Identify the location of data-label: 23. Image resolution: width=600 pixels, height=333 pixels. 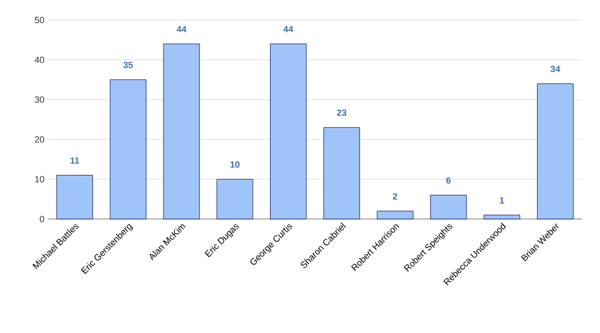
(341, 113).